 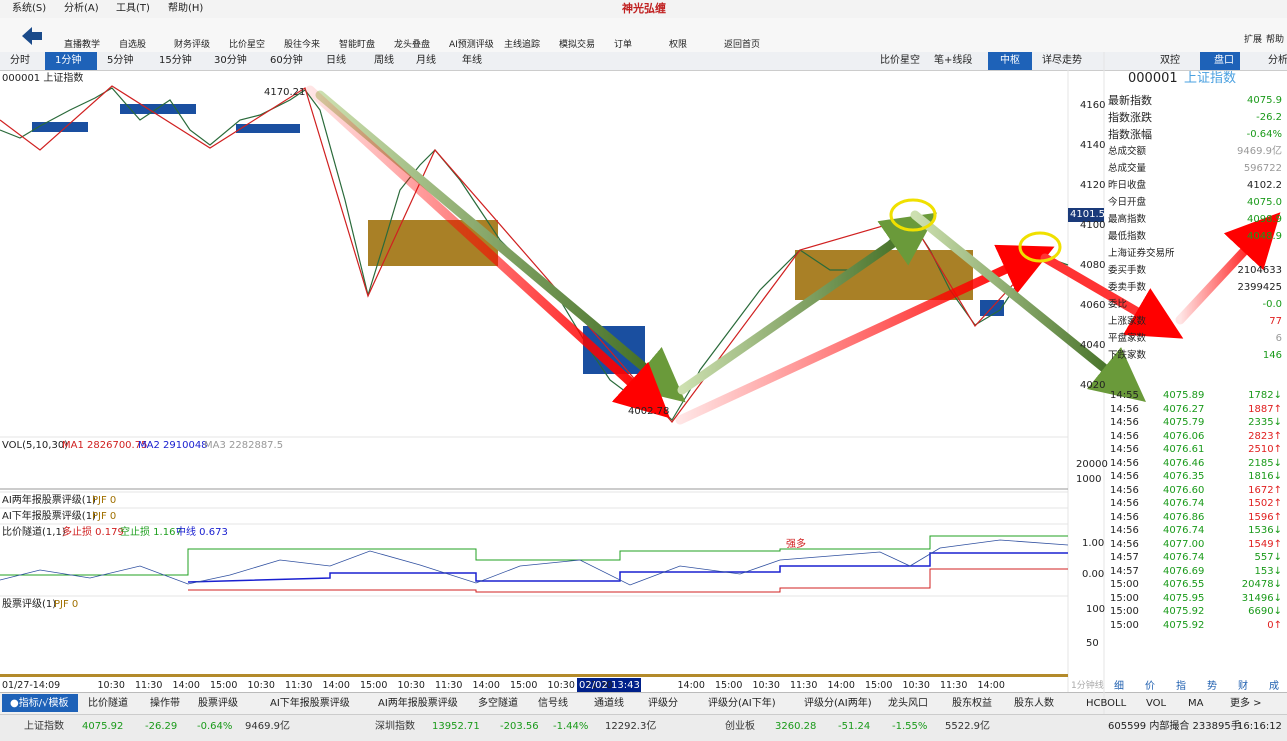 What do you see at coordinates (1170, 60) in the screenshot?
I see `panel-tab: 双控` at bounding box center [1170, 60].